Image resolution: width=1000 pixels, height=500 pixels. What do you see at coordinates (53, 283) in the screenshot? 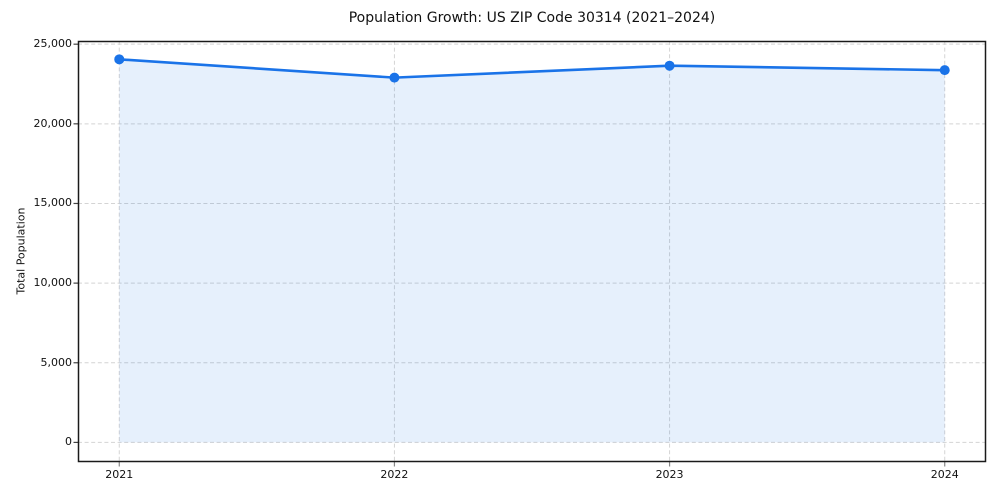
I see `y-tick-label: 10,000` at bounding box center [53, 283].